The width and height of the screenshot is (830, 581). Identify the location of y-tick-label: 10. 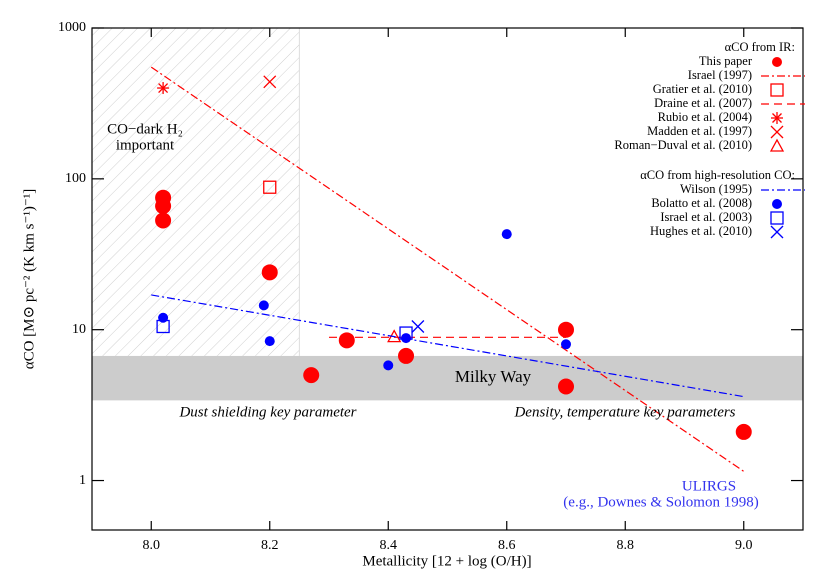
(79, 329).